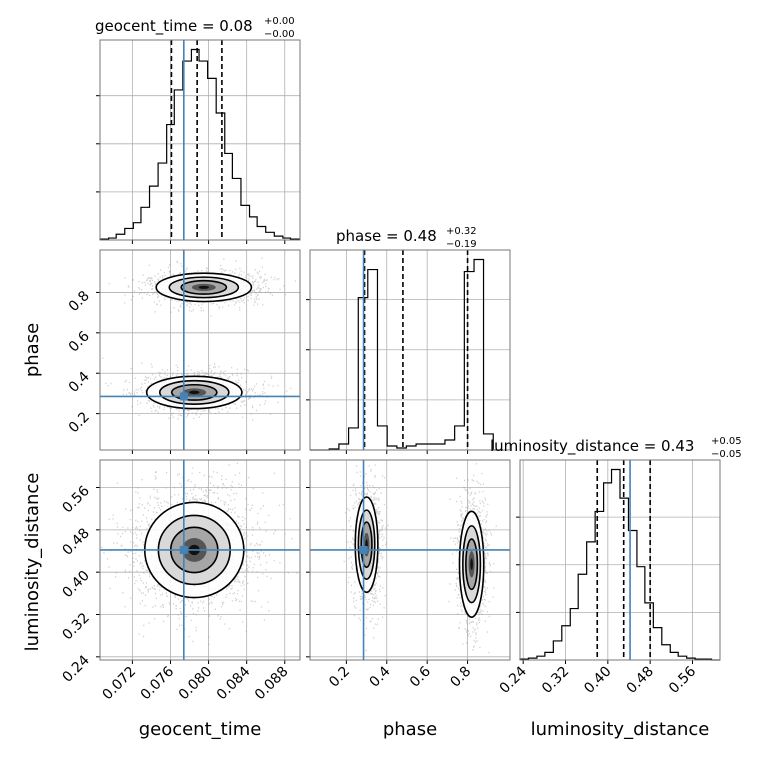 The height and width of the screenshot is (760, 760). Describe the element at coordinates (75, 584) in the screenshot. I see `y-tick-label: 0.40` at that location.